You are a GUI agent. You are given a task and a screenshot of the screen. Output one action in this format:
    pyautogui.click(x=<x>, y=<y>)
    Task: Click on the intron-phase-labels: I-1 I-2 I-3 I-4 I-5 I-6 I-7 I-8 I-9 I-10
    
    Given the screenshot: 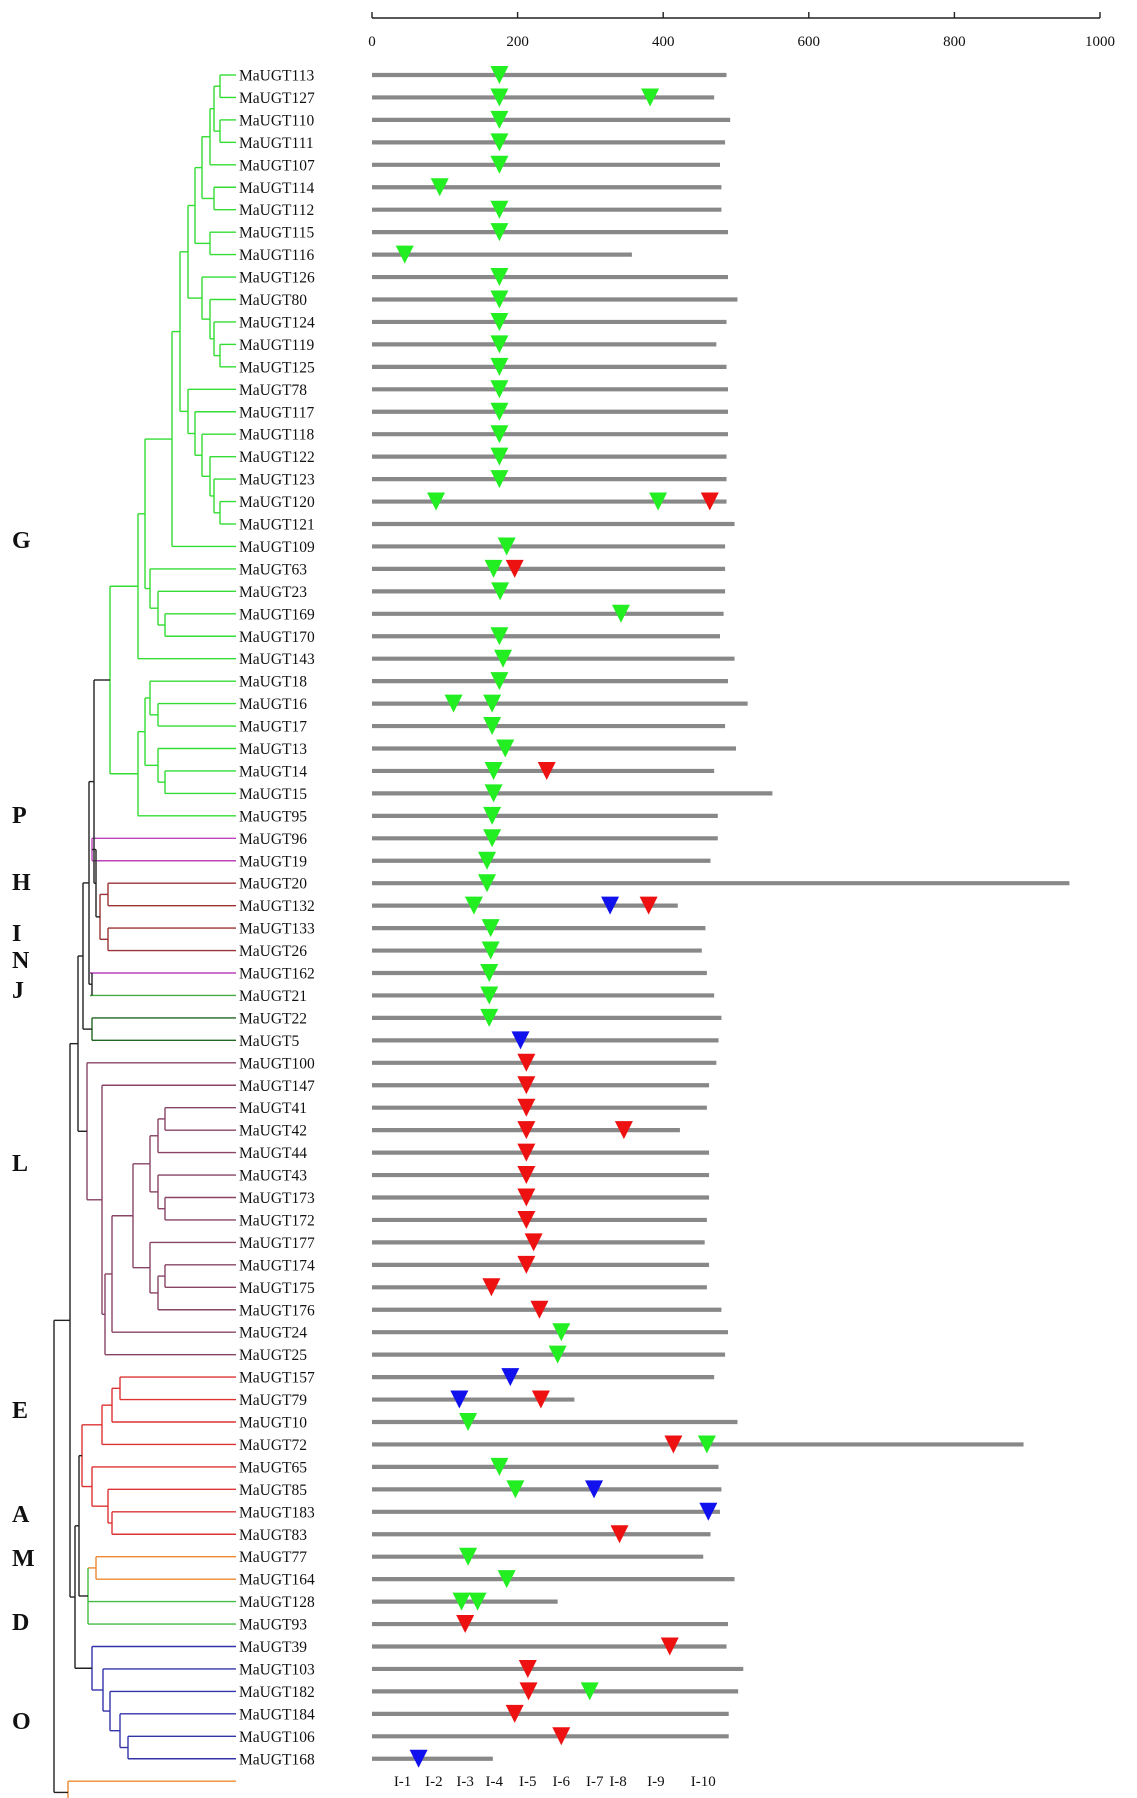 What is the action you would take?
    pyautogui.click(x=555, y=1782)
    